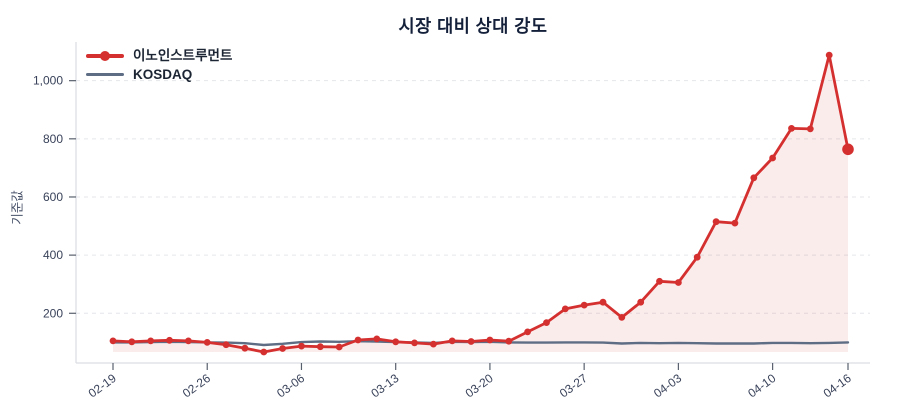 The image size is (900, 420). Describe the element at coordinates (667, 386) in the screenshot. I see `x-tick-label: 04-03` at that location.